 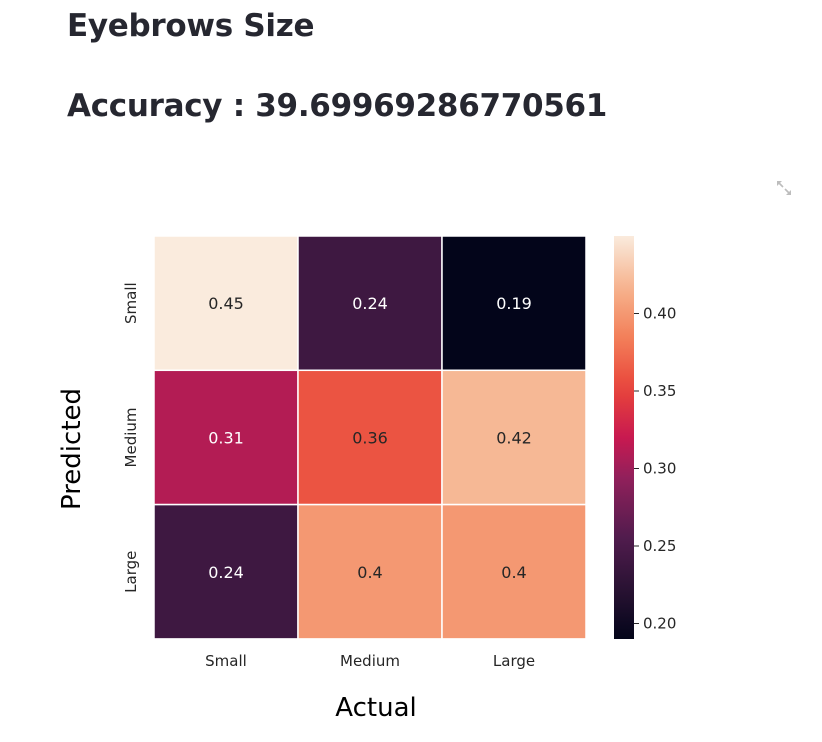 I want to click on x-axis-label: Actual, so click(x=375, y=708).